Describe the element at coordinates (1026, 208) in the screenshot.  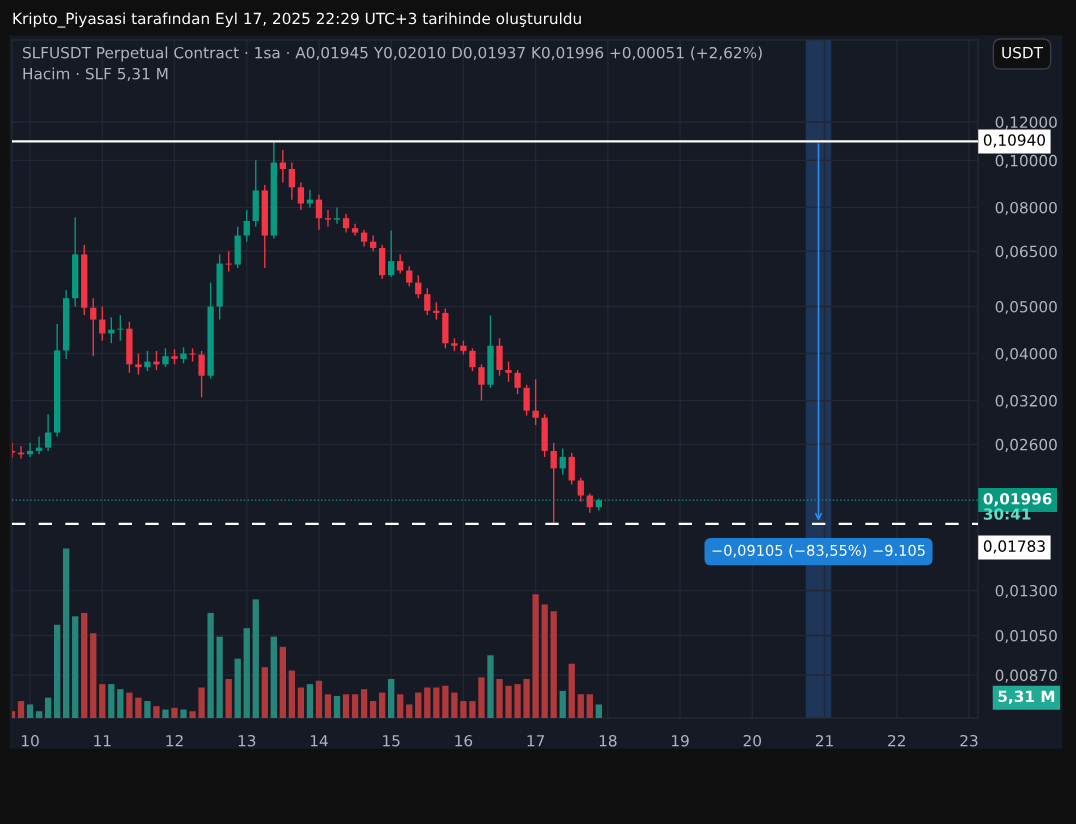
I see `y-tick-label: 0,08000` at that location.